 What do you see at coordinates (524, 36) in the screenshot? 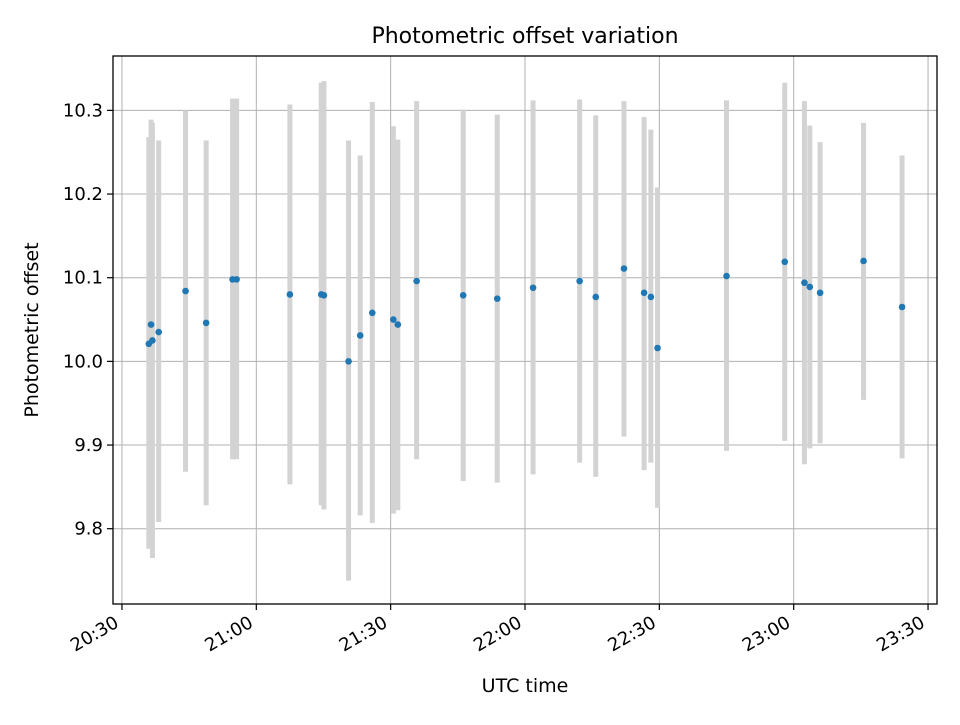
I see `chart-title: Photometric offset variation` at bounding box center [524, 36].